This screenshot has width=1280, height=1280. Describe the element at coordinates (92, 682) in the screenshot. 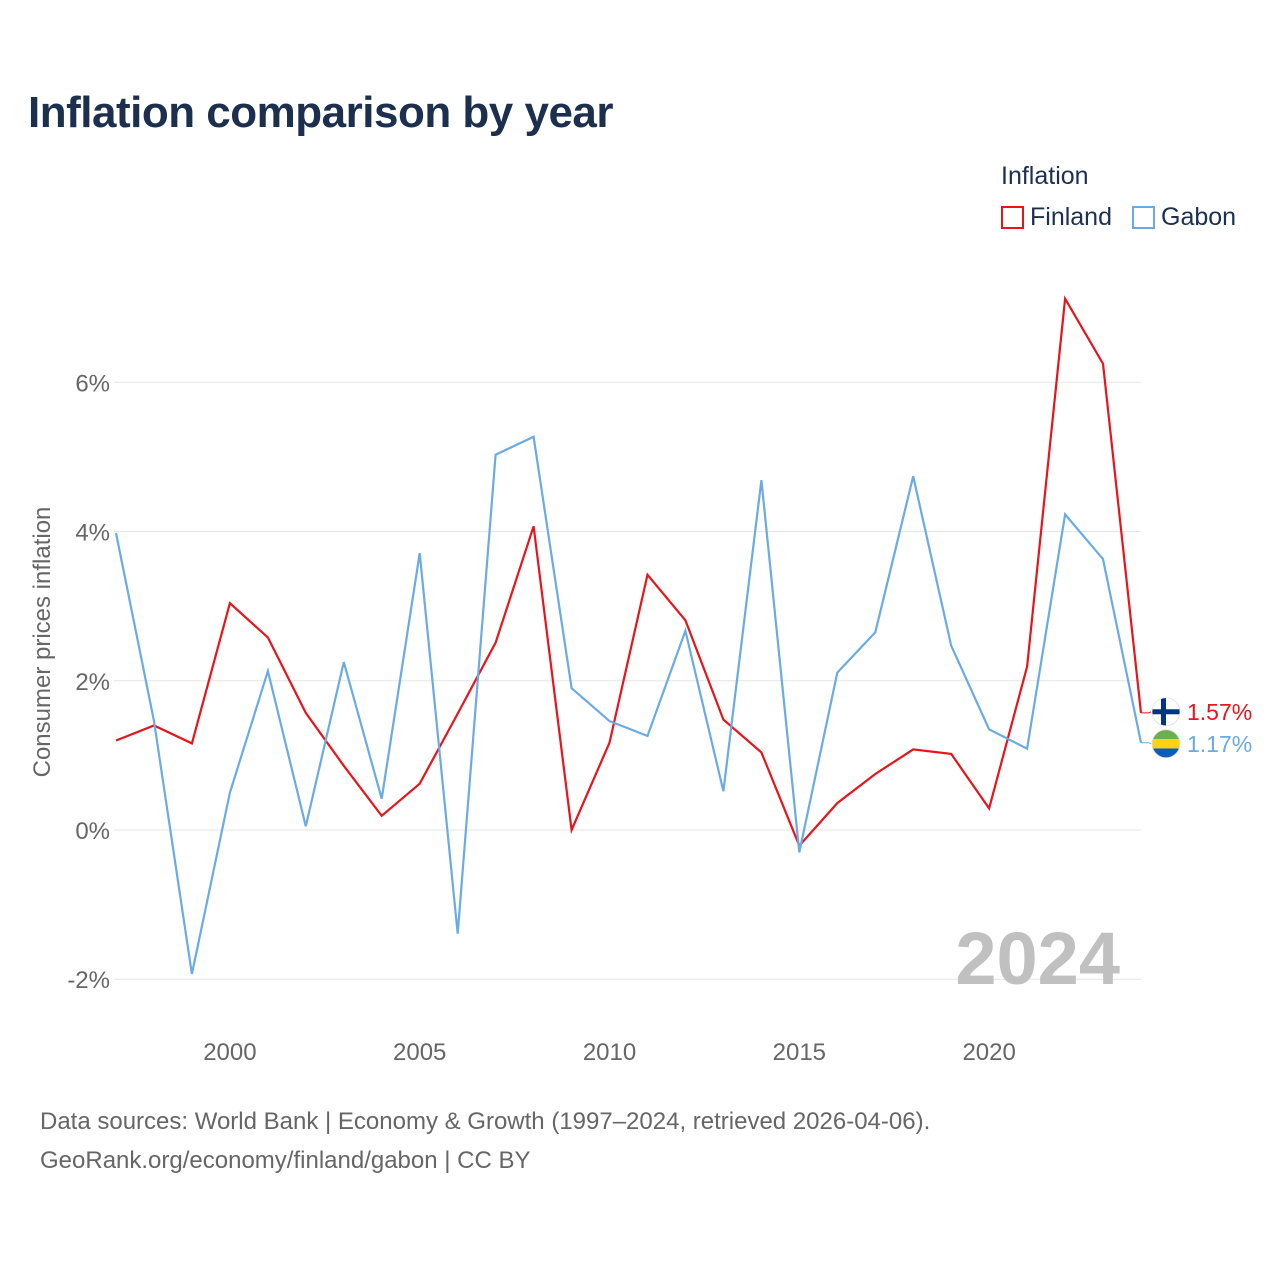

I see `y-tick-label: 2%` at that location.